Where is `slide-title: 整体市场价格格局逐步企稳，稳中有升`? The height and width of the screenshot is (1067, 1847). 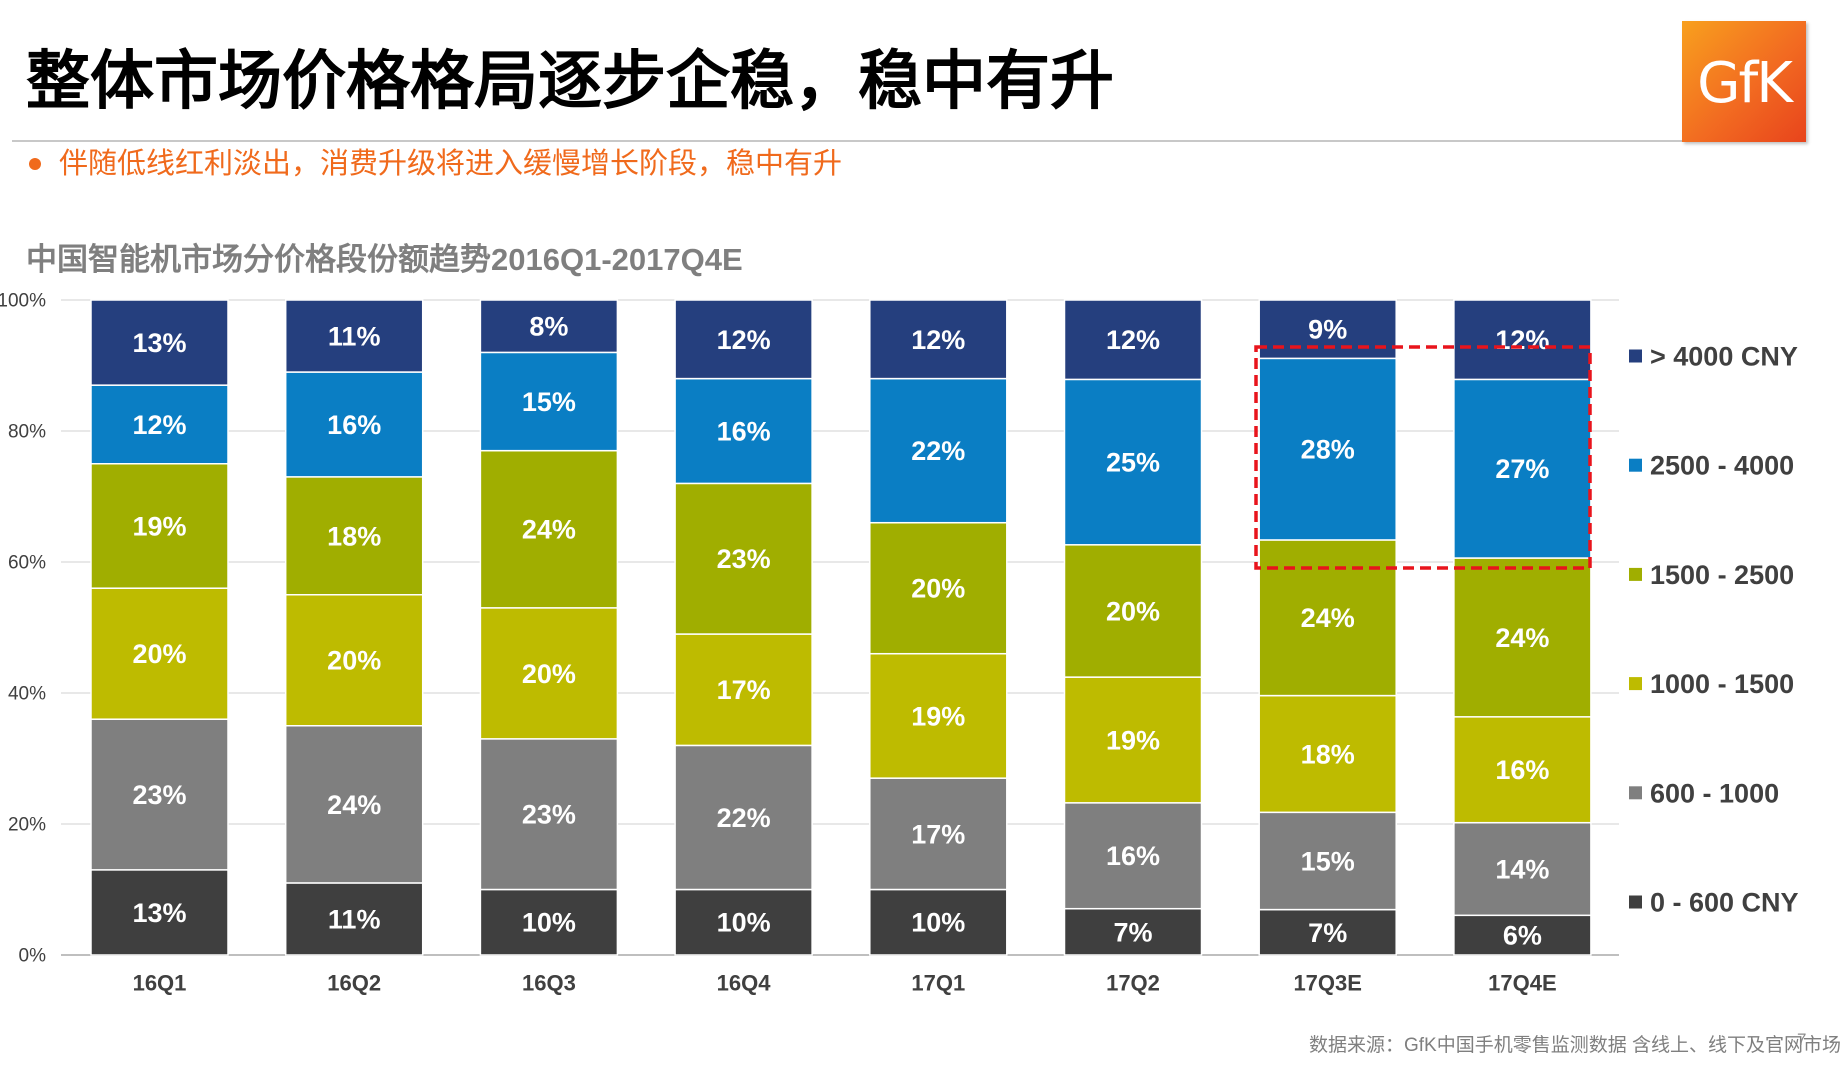 slide-title: 整体市场价格格局逐步企稳，稳中有升 is located at coordinates (570, 81).